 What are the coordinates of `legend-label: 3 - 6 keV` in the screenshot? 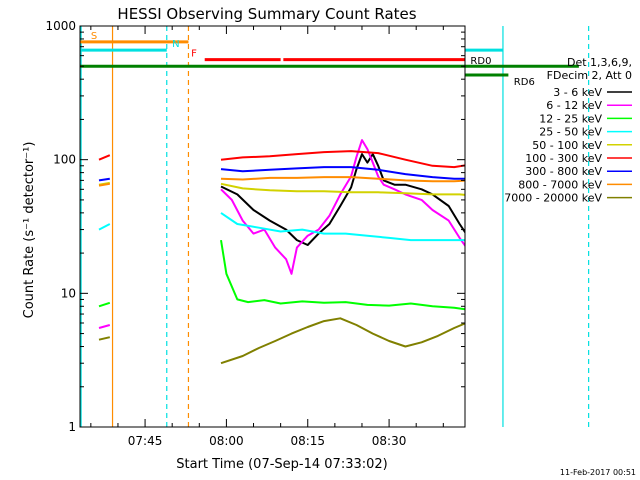 It's located at (577, 92).